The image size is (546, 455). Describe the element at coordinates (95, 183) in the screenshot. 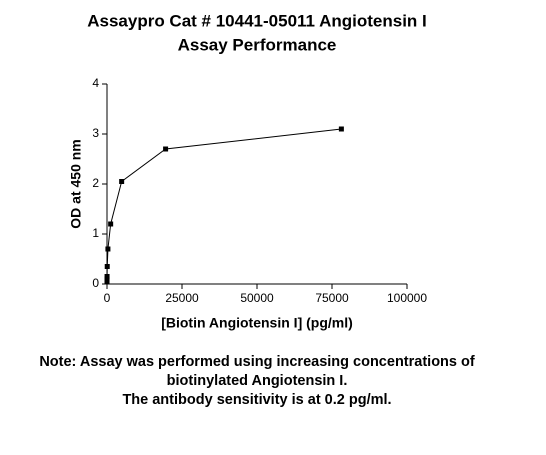

I see `y-tick-label: 2` at that location.